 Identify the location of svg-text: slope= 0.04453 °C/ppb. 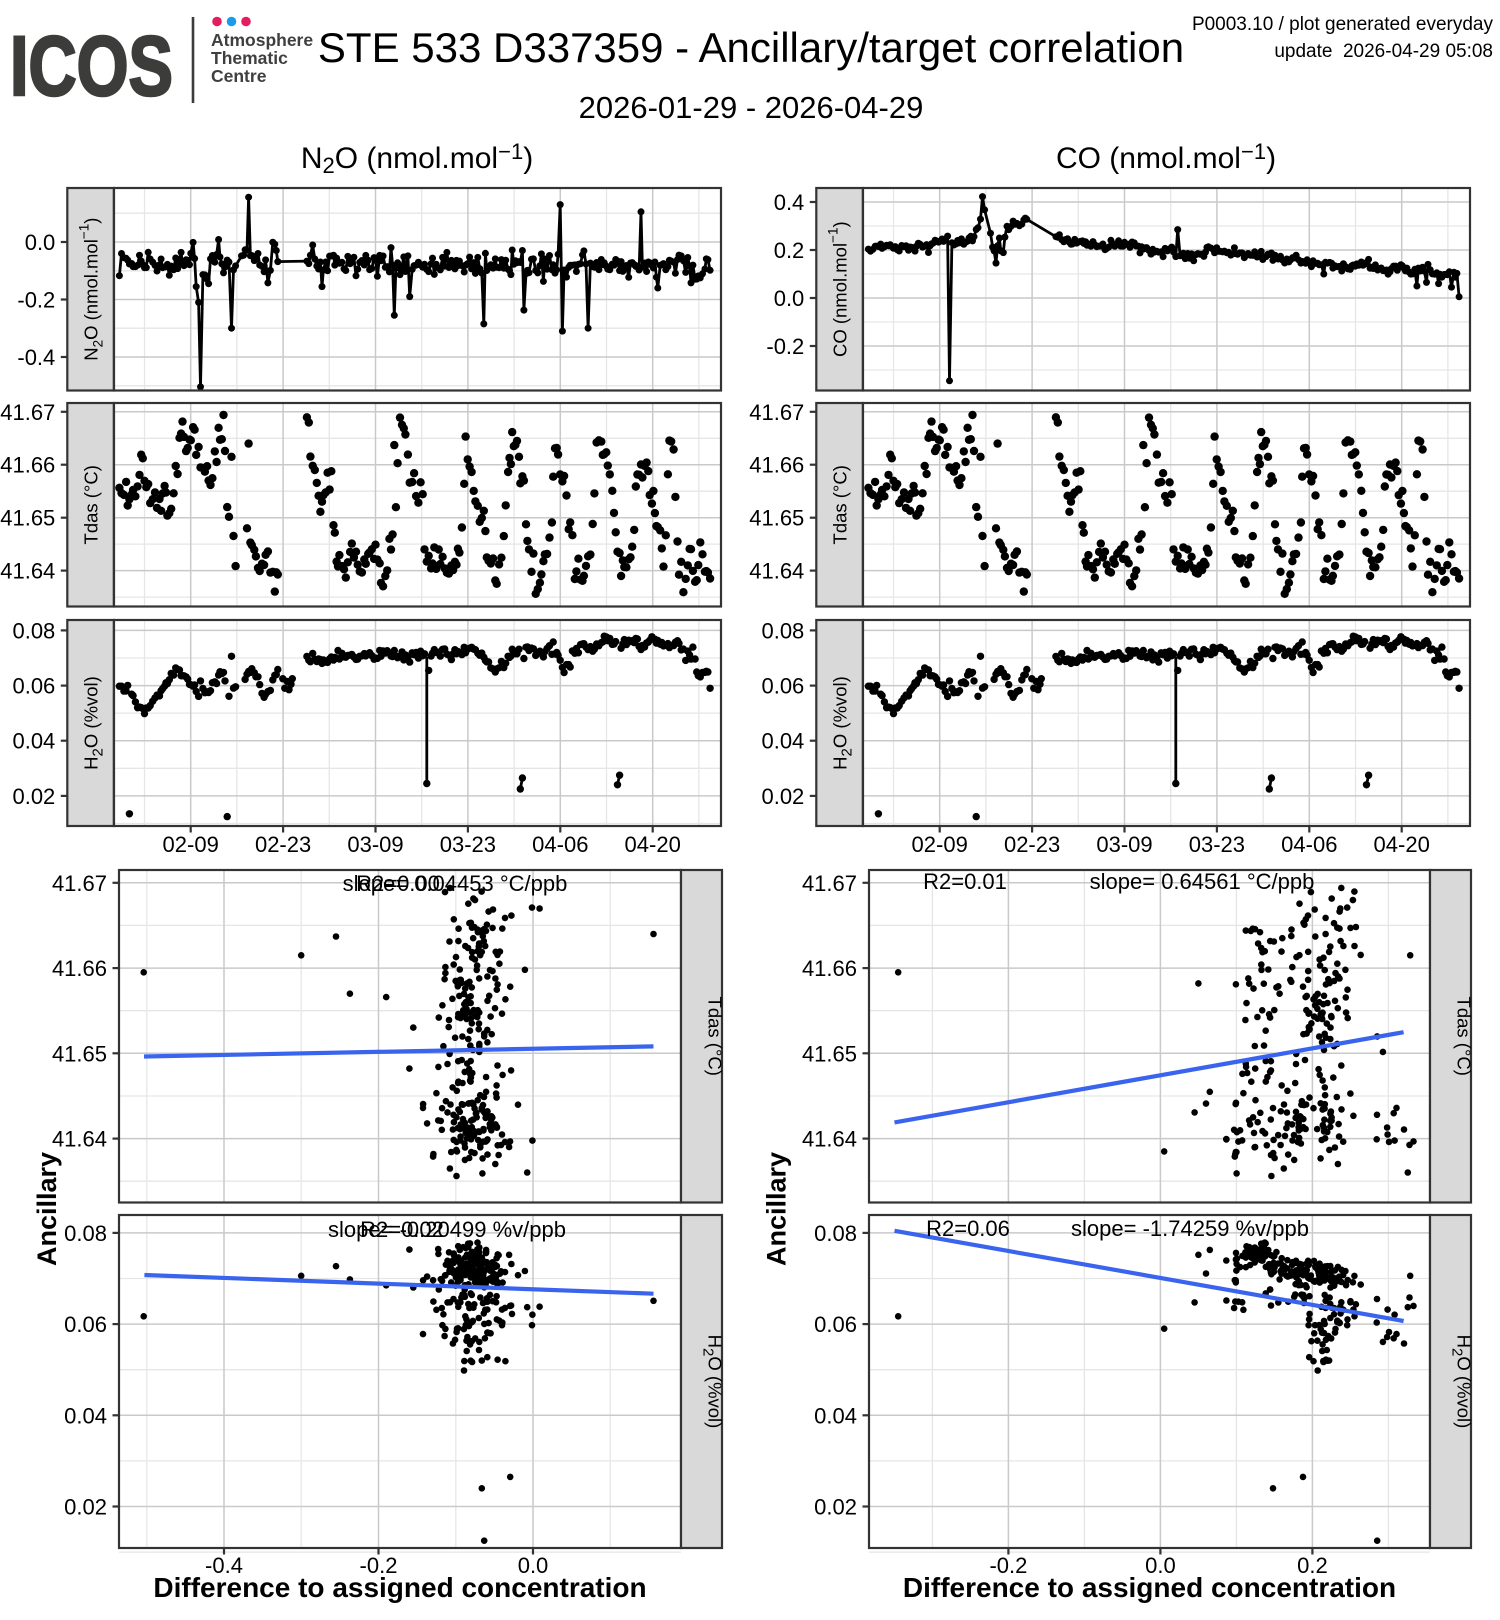
(455, 883).